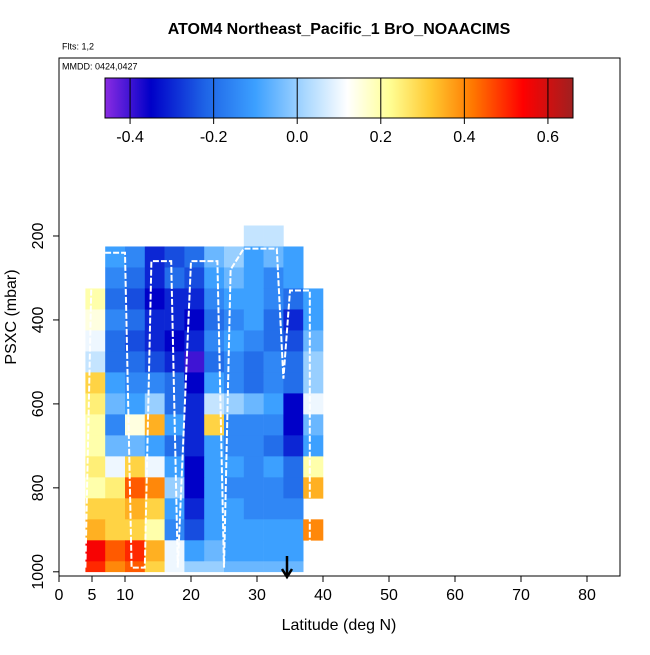 The width and height of the screenshot is (650, 655). I want to click on colorbar-tick-label: -0.4, so click(130, 137).